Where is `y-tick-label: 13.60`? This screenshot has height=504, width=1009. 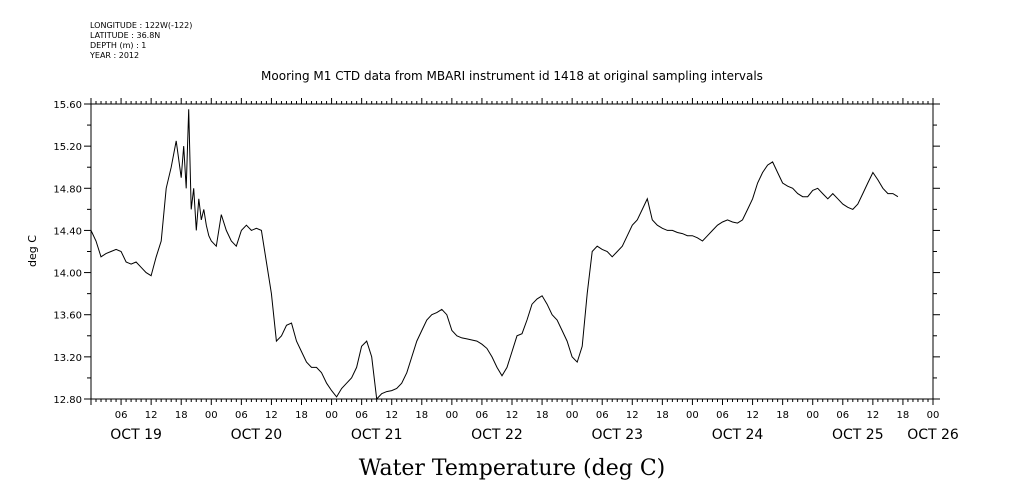 y-tick-label: 13.60 is located at coordinates (67, 316).